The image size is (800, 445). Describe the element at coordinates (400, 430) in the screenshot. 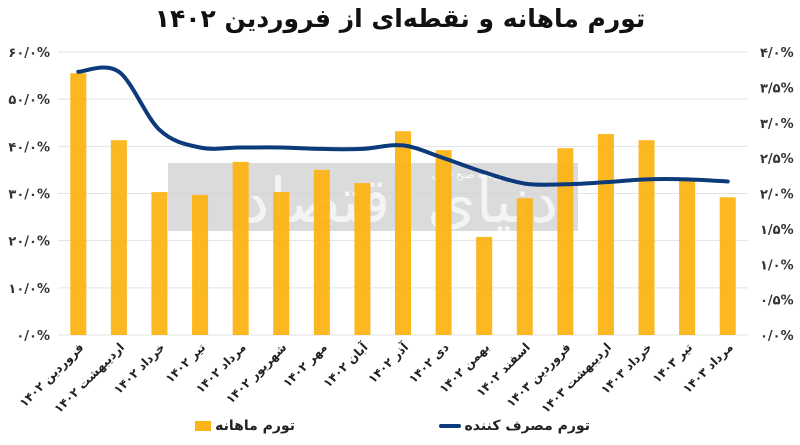

I see `legend: تورم ماهانه تورم مصرف کننده` at that location.